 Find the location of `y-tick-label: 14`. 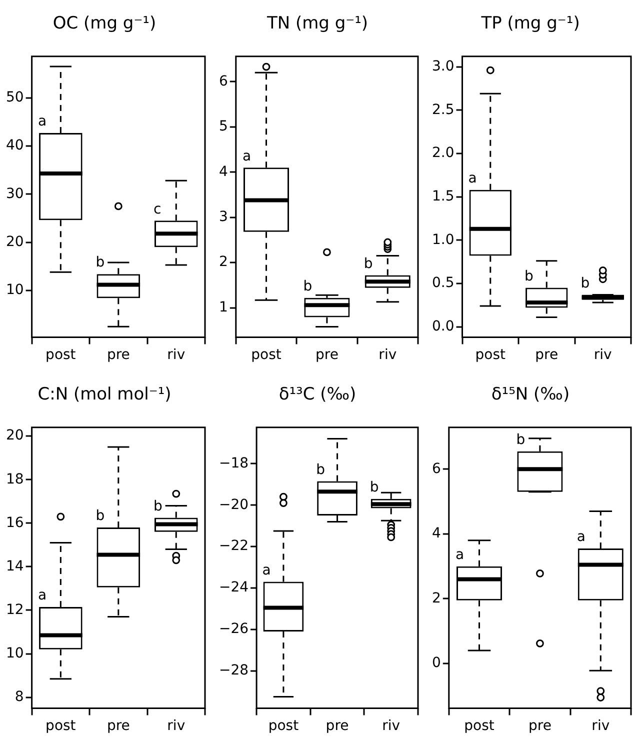

y-tick-label: 14 is located at coordinates (15, 566).